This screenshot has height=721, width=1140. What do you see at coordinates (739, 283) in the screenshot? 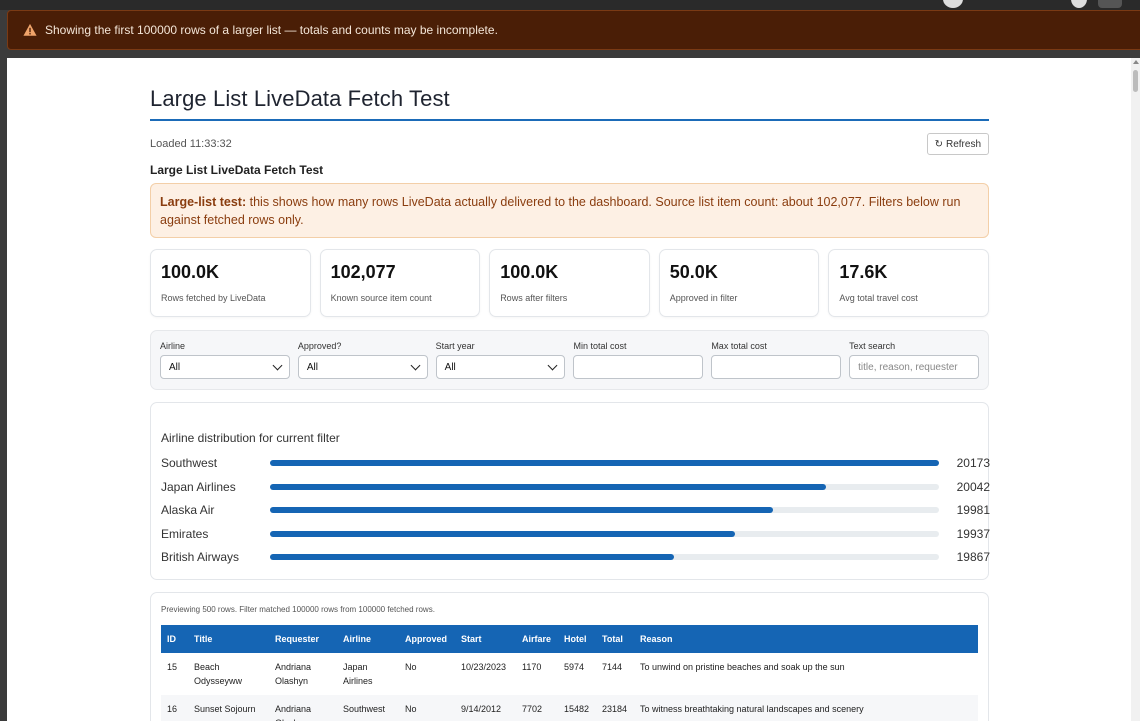
I see `stat-card-approved: 50.0K Approved in filter` at bounding box center [739, 283].